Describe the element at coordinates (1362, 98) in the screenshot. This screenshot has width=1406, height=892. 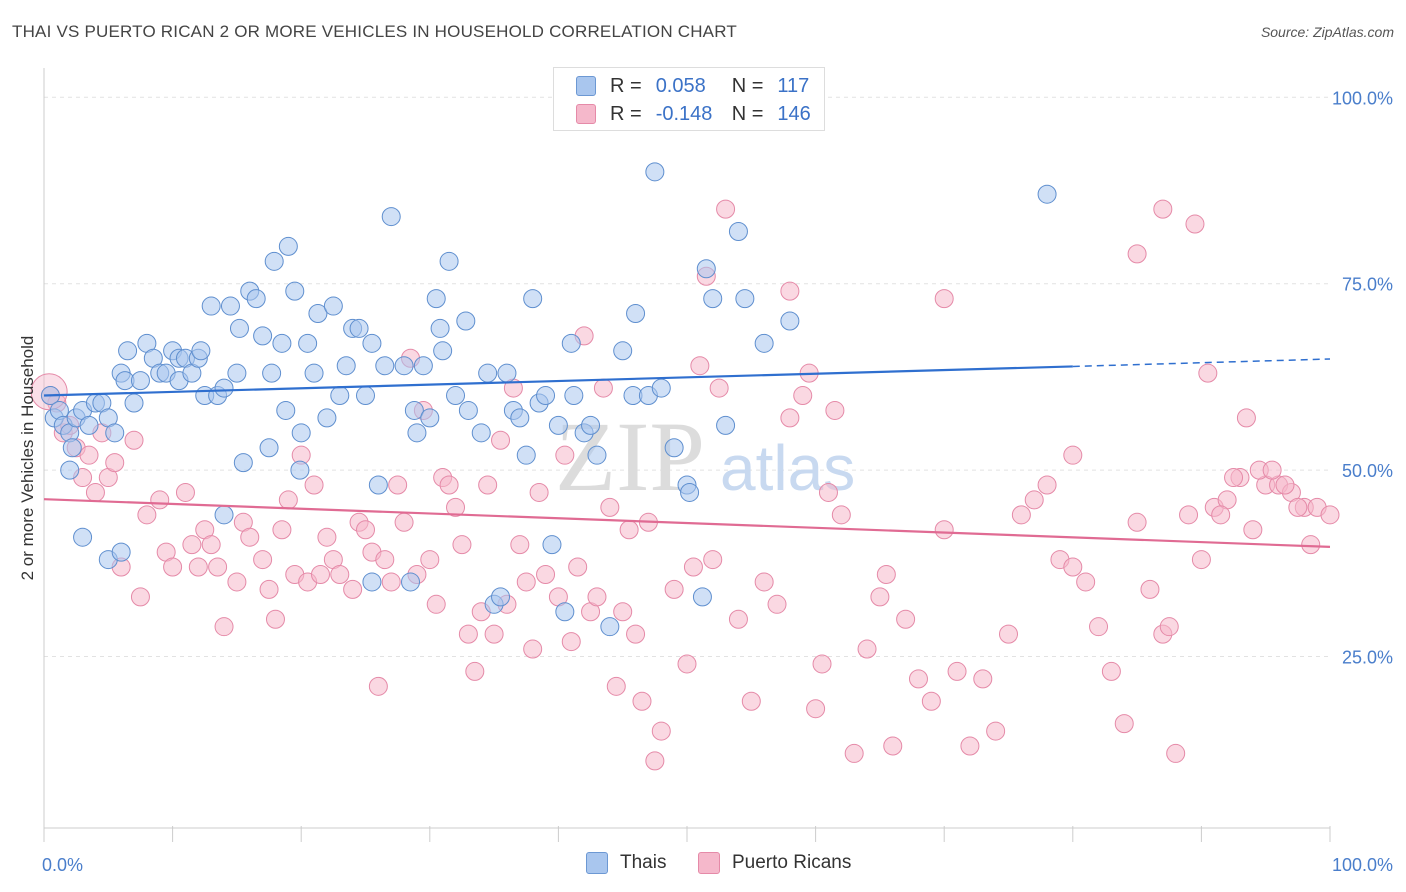
I see `y-tick-label: 100.0%` at that location.